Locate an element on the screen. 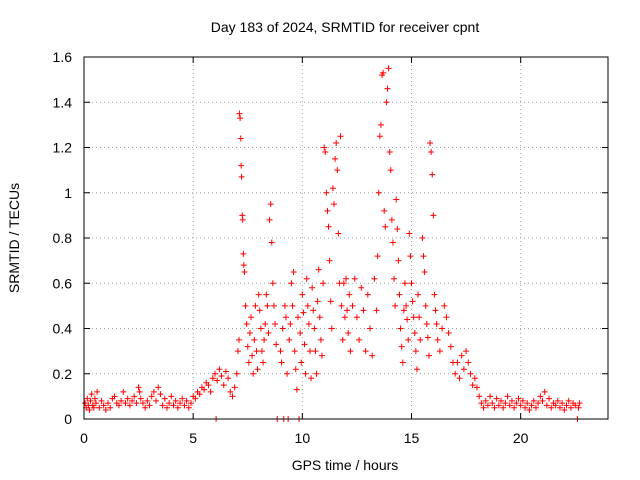  x-tick-labels: 0 5 10 15 20 is located at coordinates (304, 438).